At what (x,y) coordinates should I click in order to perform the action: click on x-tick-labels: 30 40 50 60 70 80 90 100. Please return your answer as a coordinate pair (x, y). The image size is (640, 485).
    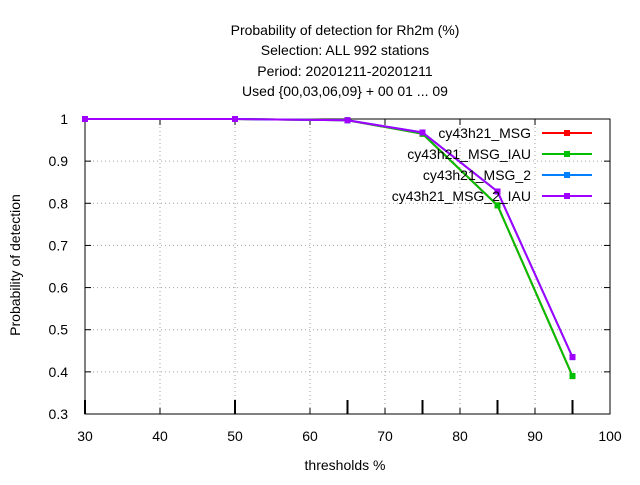
    Looking at the image, I should click on (349, 436).